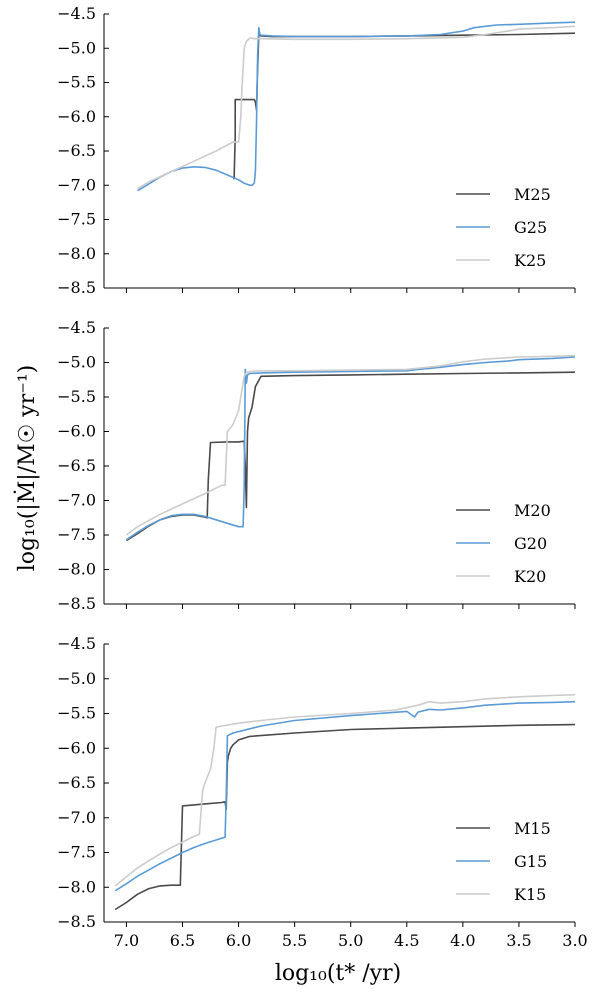 The image size is (592, 994). I want to click on series-line-g25, so click(356, 106).